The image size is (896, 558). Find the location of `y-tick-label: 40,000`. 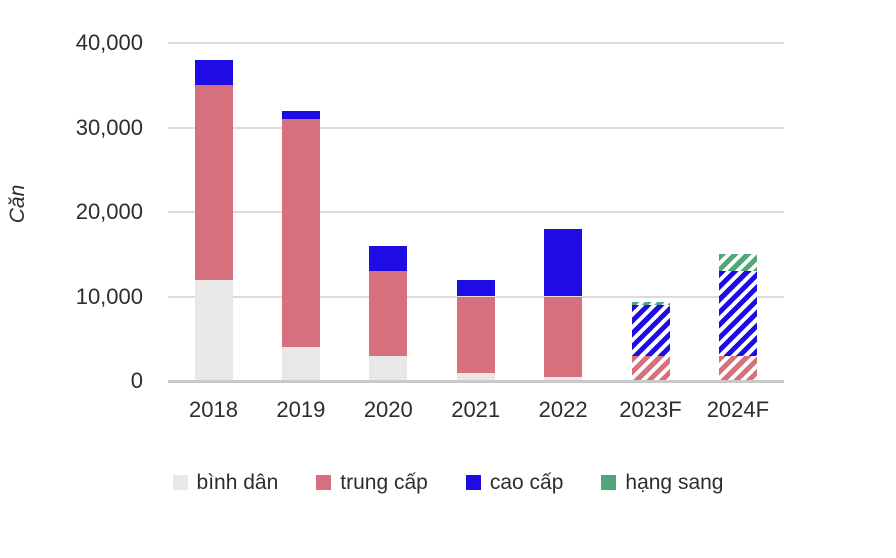

y-tick-label: 40,000 is located at coordinates (109, 42).